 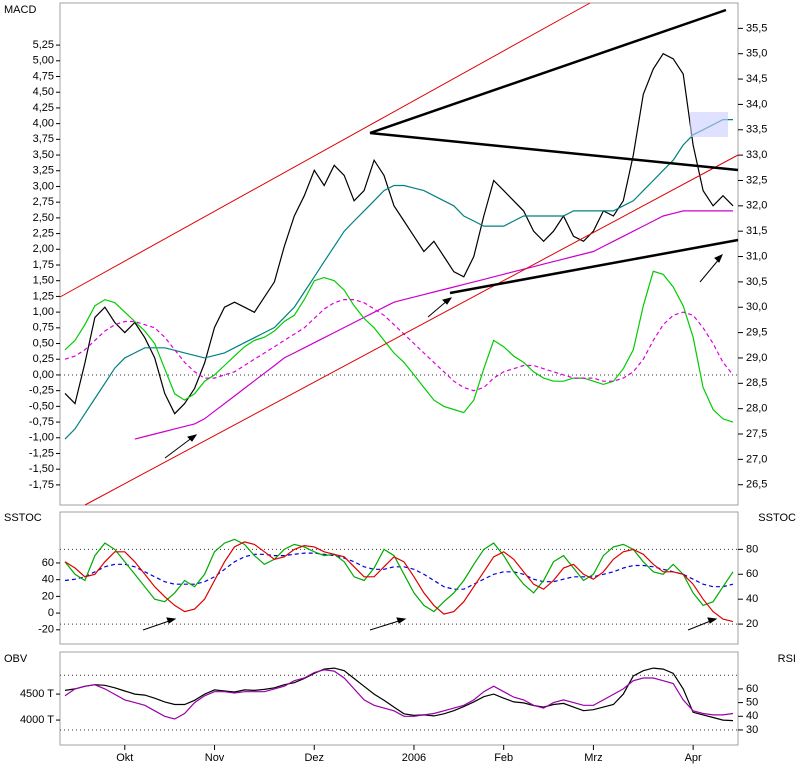 I want to click on panel-title: SSTOC, so click(x=23, y=518).